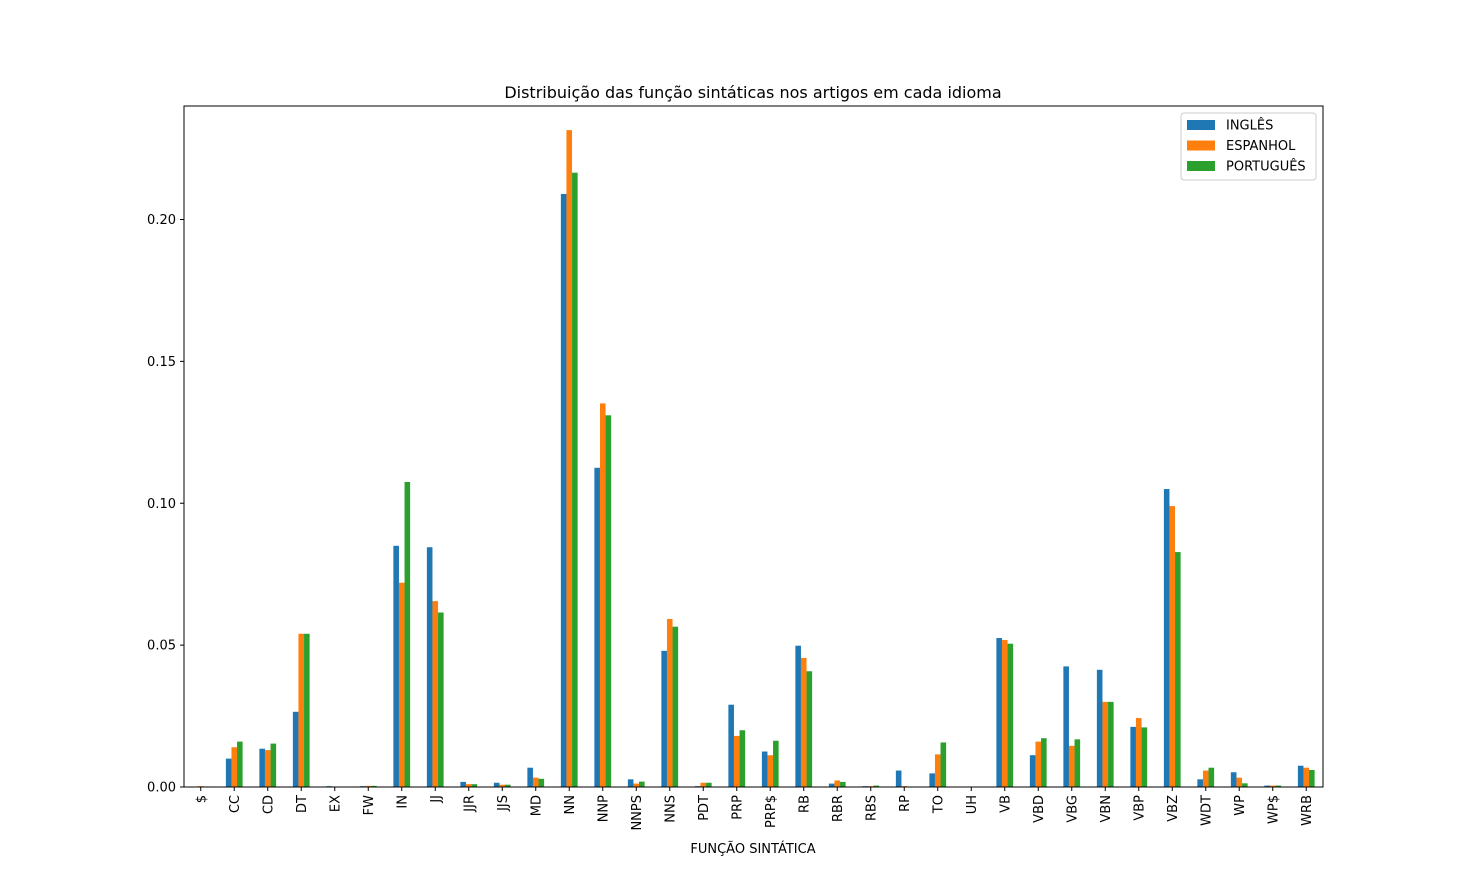  Describe the element at coordinates (536, 805) in the screenshot. I see `x-tick-label: MD` at that location.